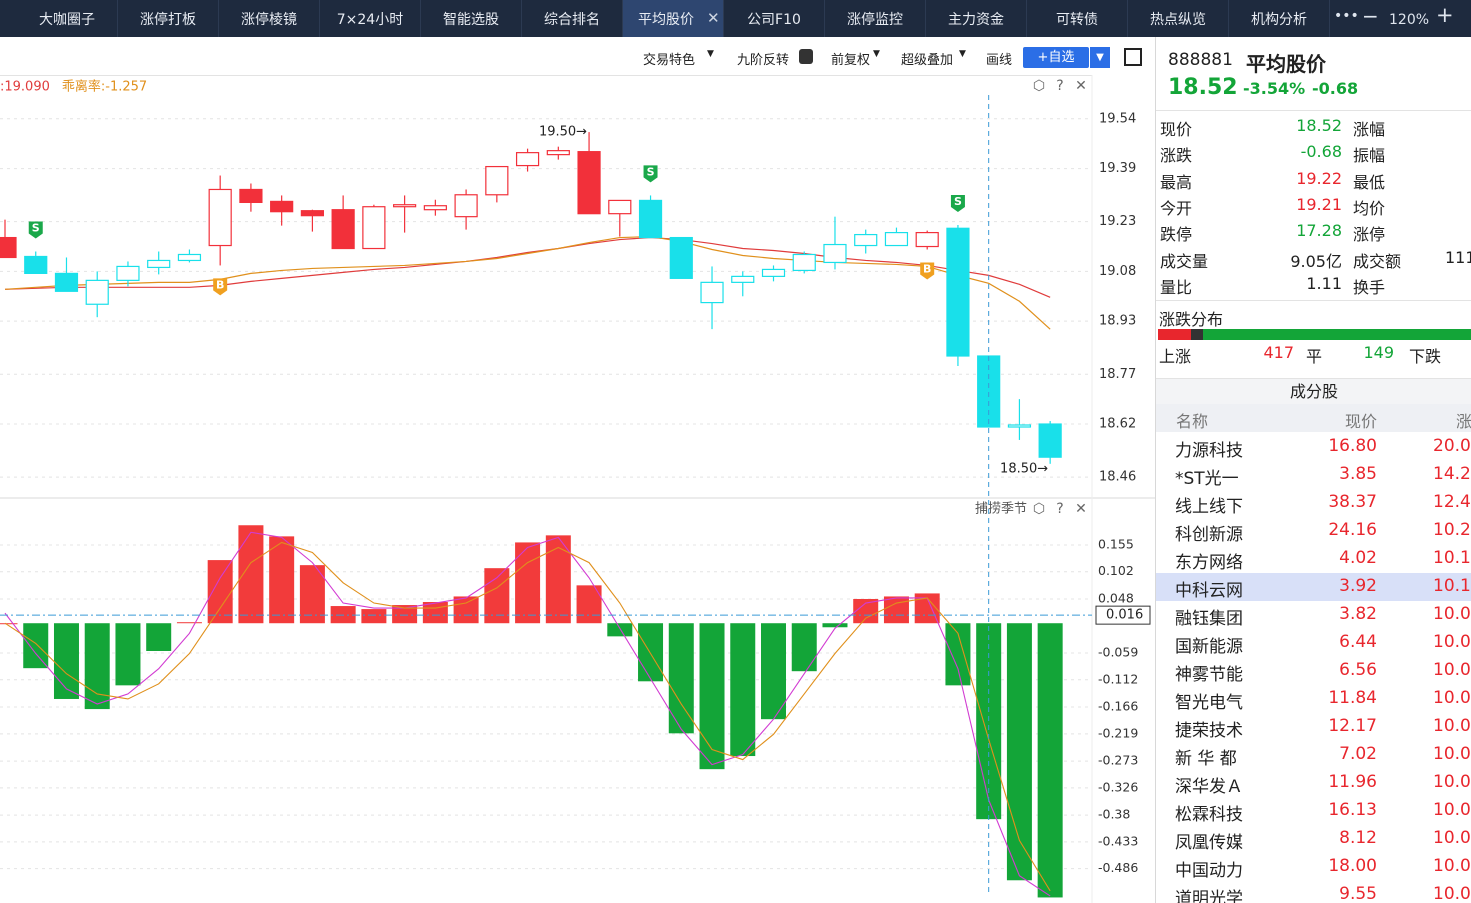 This screenshot has width=1471, height=903. What do you see at coordinates (1209, 871) in the screenshot?
I see `stock-name-cell: 中国动力` at bounding box center [1209, 871].